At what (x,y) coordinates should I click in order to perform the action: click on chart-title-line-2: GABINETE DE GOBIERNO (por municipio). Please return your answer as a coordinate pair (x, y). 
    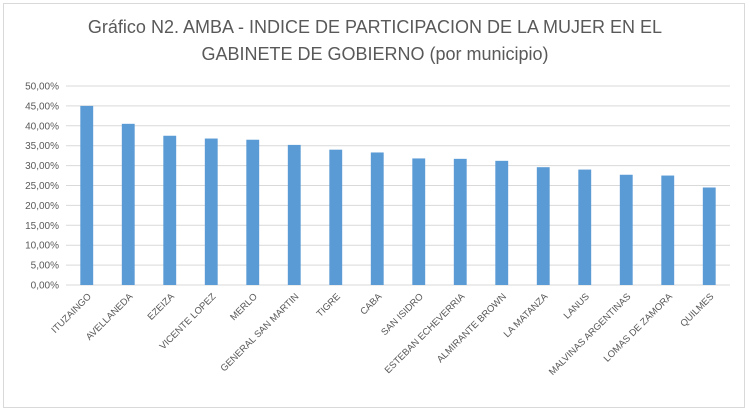
    Looking at the image, I should click on (375, 54).